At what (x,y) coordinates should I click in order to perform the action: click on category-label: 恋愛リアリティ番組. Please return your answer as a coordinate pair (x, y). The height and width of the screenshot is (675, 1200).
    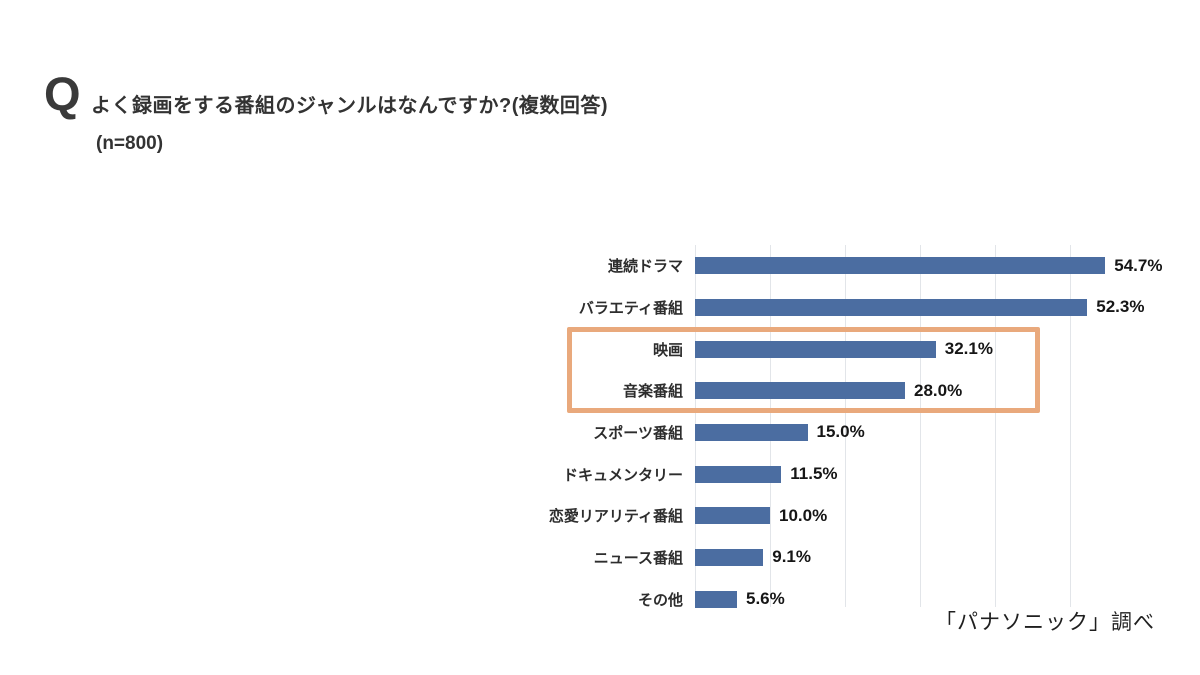
    Looking at the image, I should click on (615, 517).